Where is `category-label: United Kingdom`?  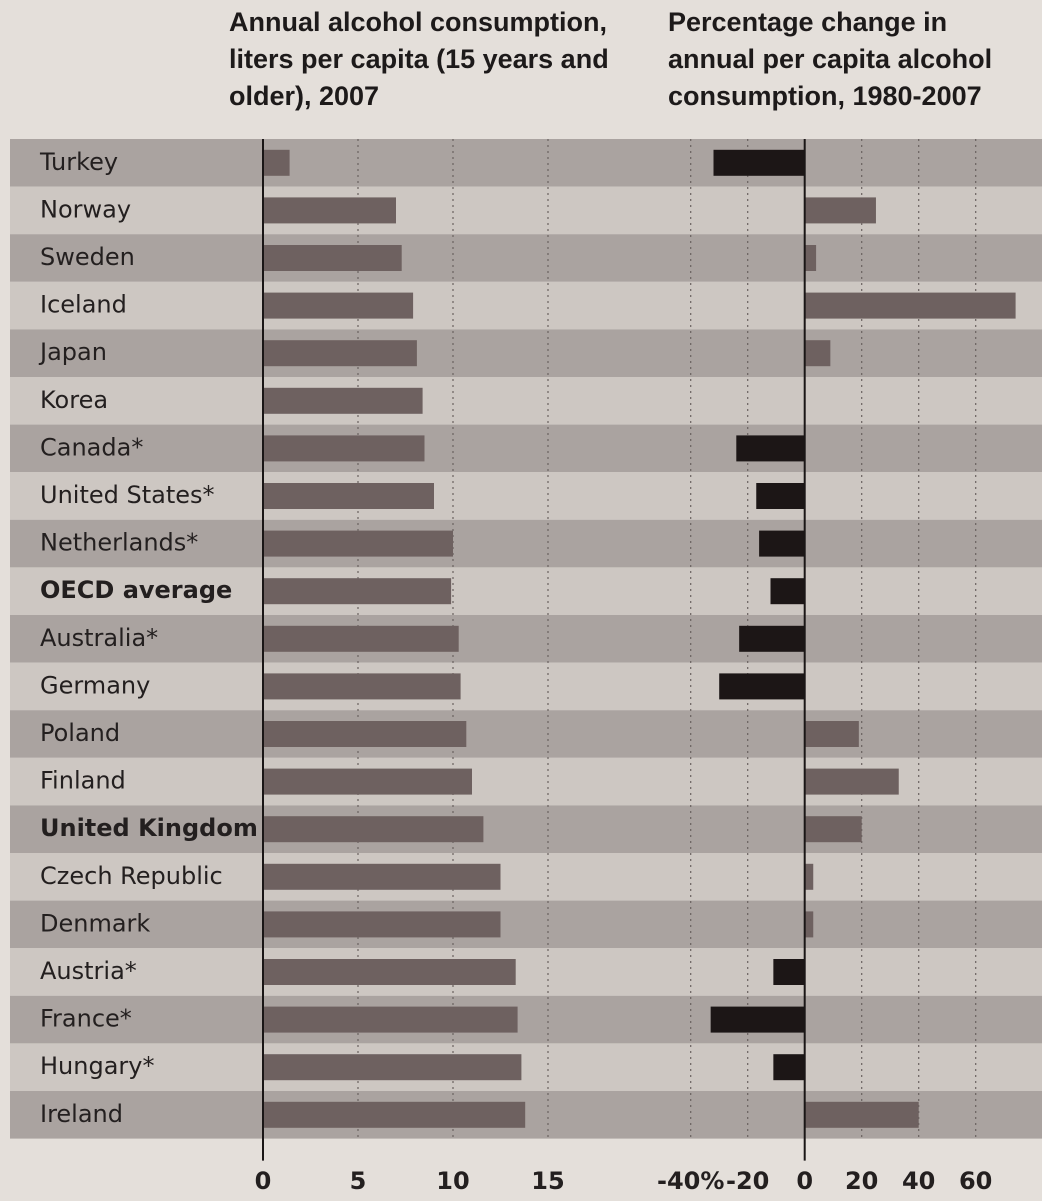 category-label: United Kingdom is located at coordinates (149, 828).